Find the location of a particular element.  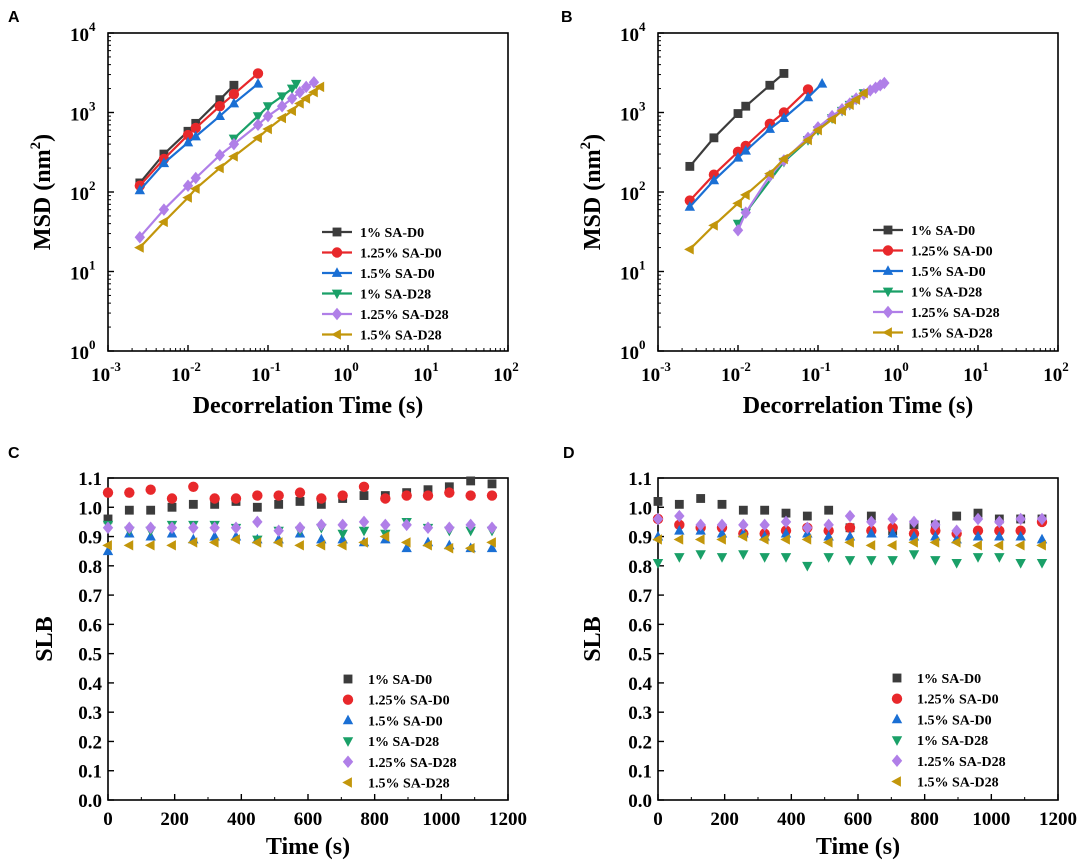

x-tick-label: 10⁻¹ is located at coordinates (266, 372).